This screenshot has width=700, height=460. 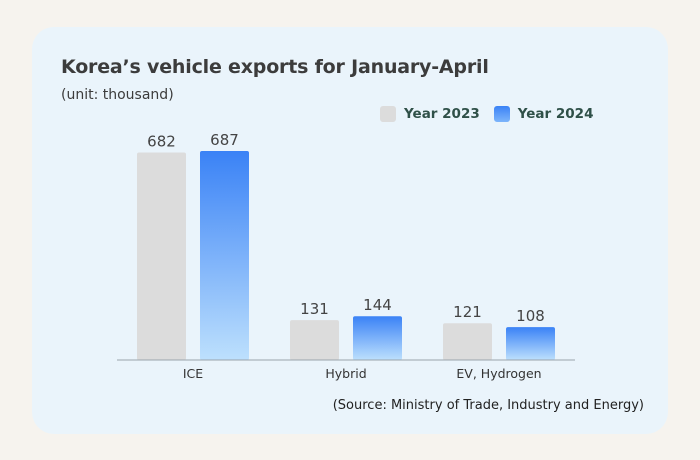 What do you see at coordinates (193, 373) in the screenshot?
I see `category-label-ice: ICE` at bounding box center [193, 373].